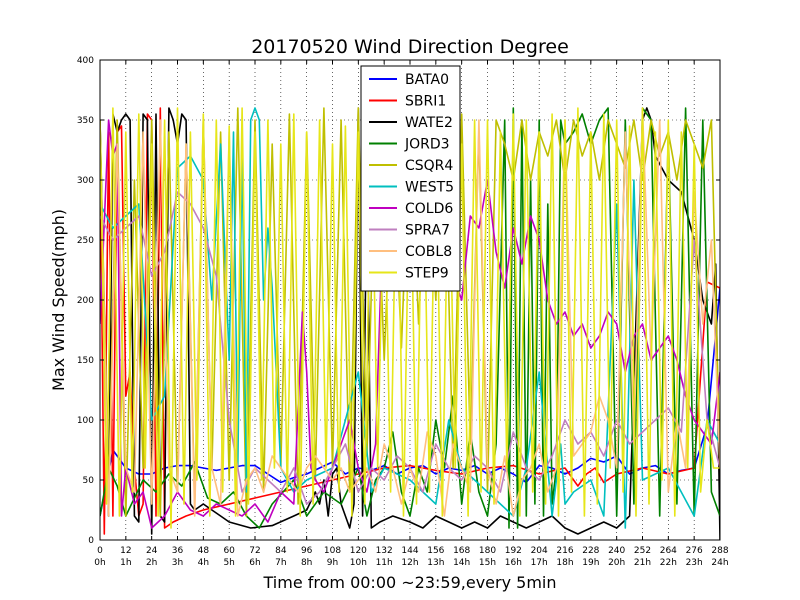 This screenshot has height=600, width=800. Describe the element at coordinates (307, 551) in the screenshot. I see `x-tick-label: 96` at that location.